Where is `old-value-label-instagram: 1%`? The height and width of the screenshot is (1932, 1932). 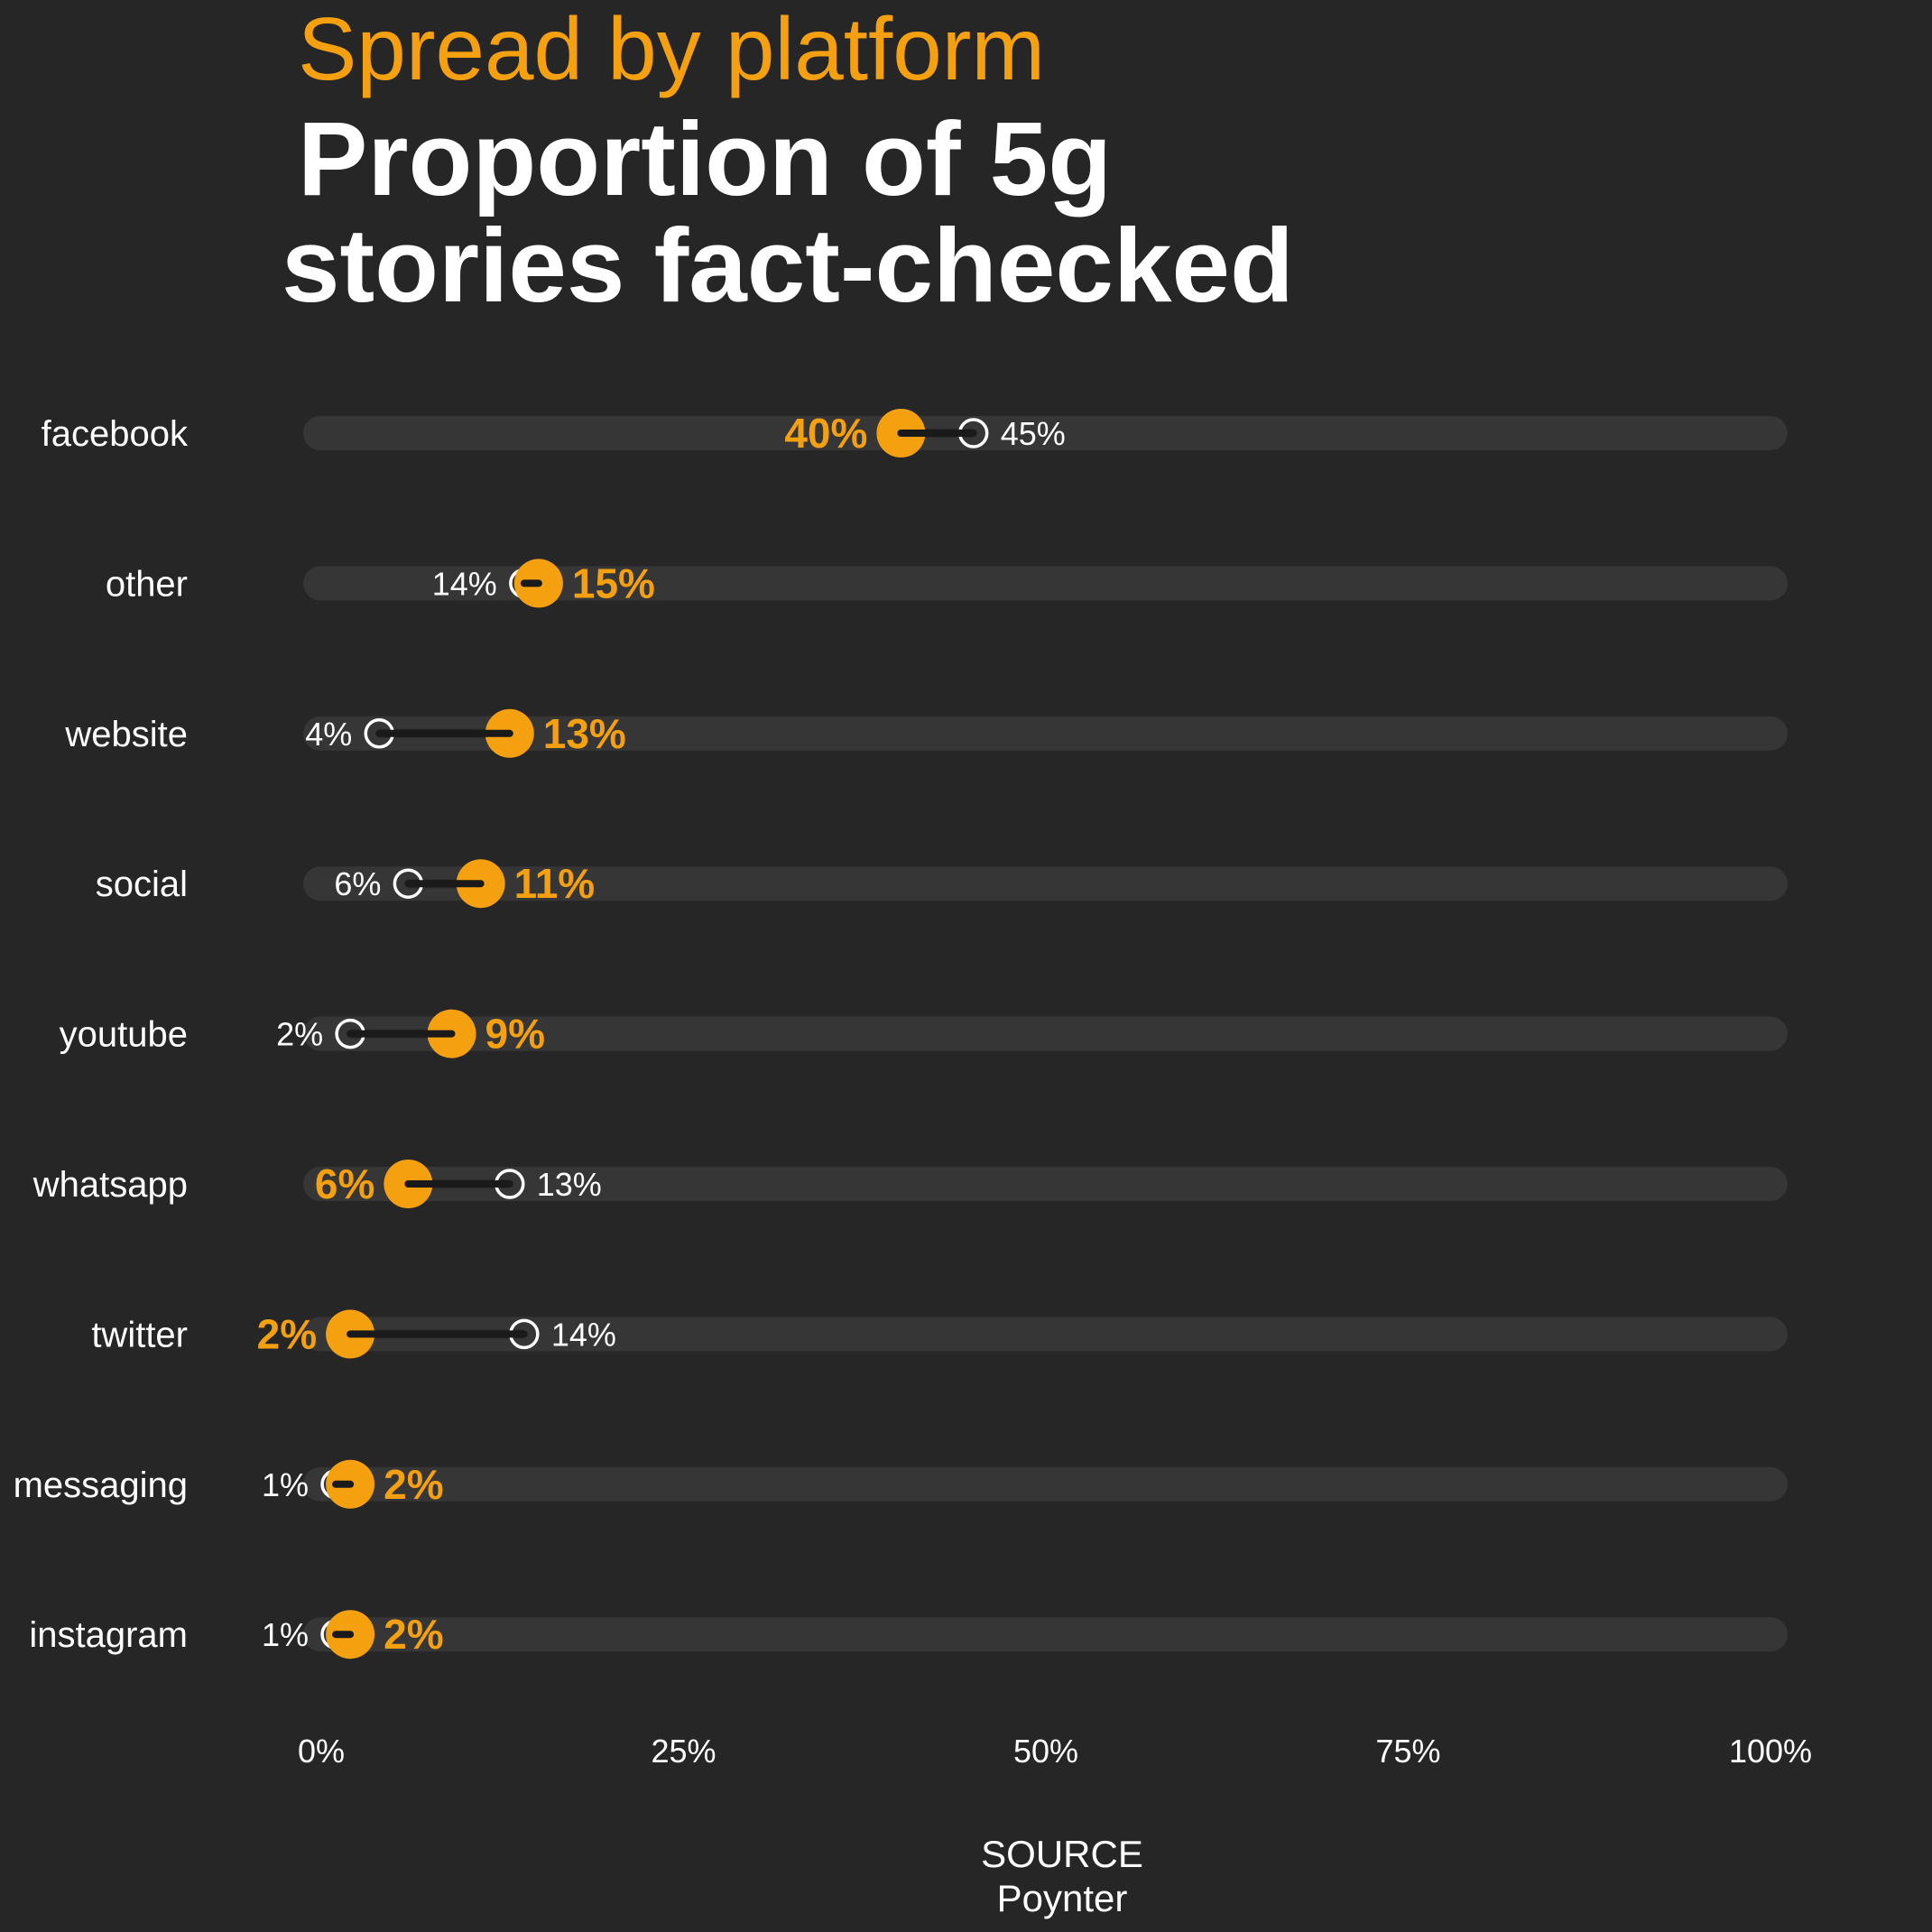 old-value-label-instagram: 1% is located at coordinates (285, 1634).